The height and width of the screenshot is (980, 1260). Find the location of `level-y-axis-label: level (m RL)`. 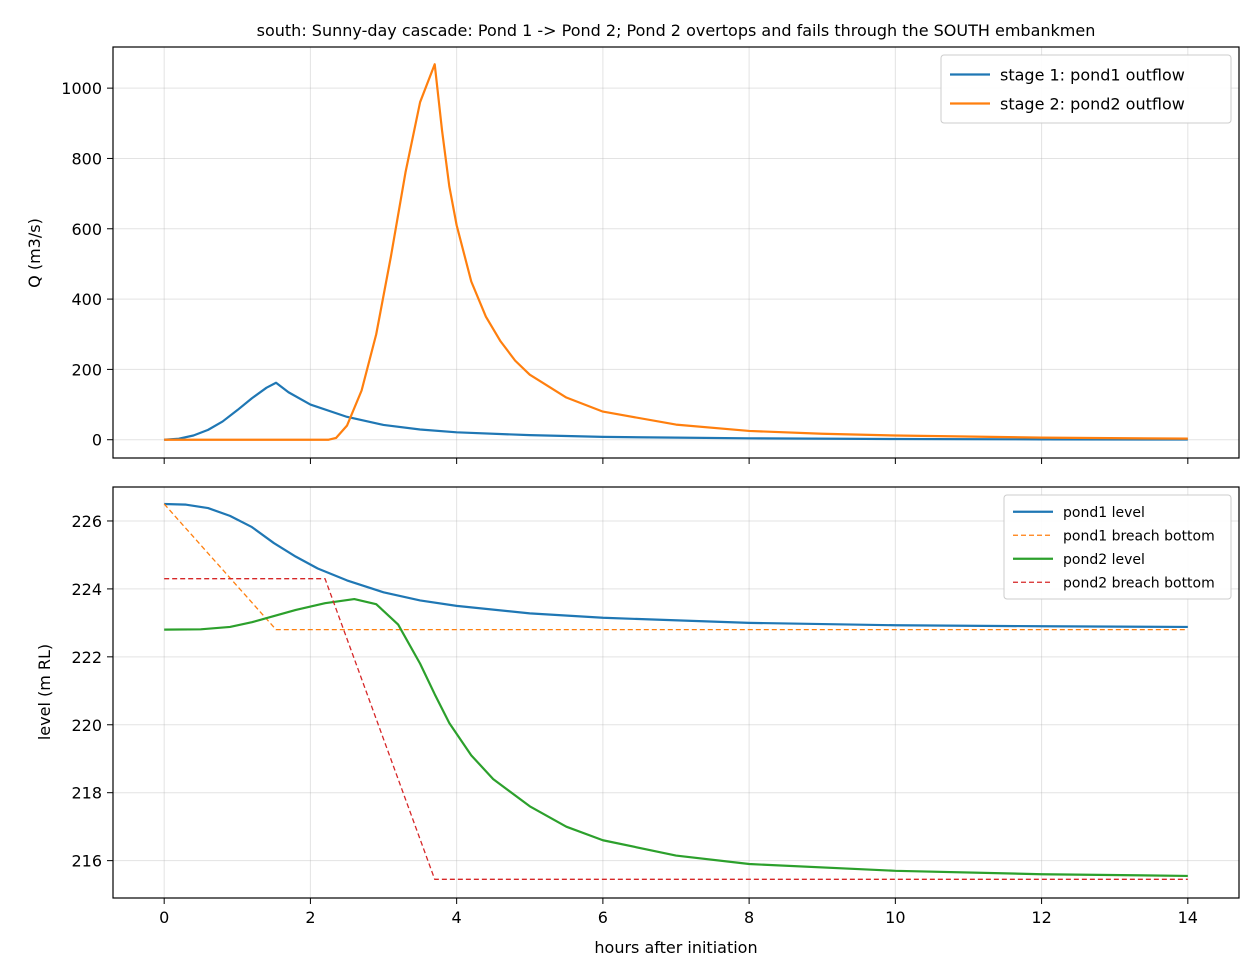

level-y-axis-label: level (m RL) is located at coordinates (44, 692).